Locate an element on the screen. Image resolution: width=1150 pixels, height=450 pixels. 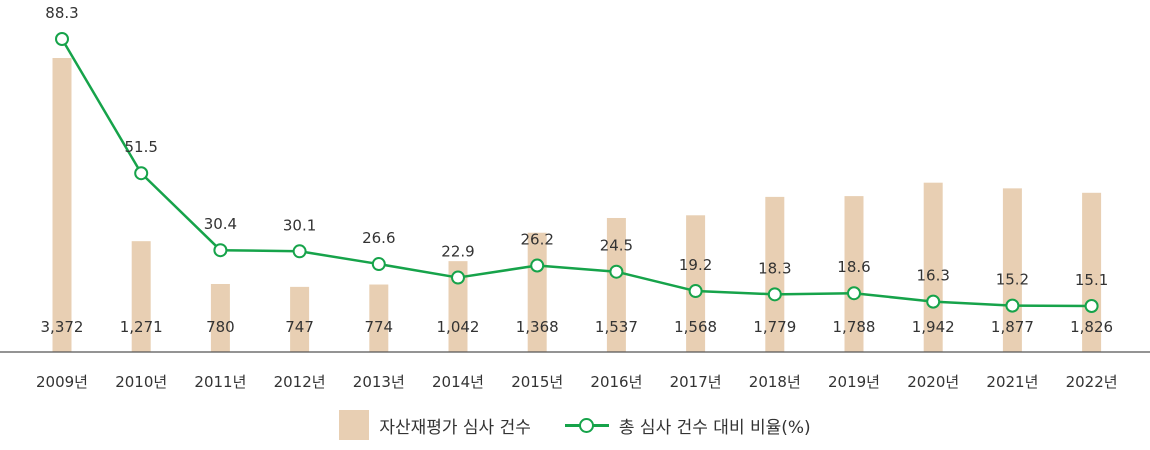
bar-value-label-4: 774 is located at coordinates (378, 327).